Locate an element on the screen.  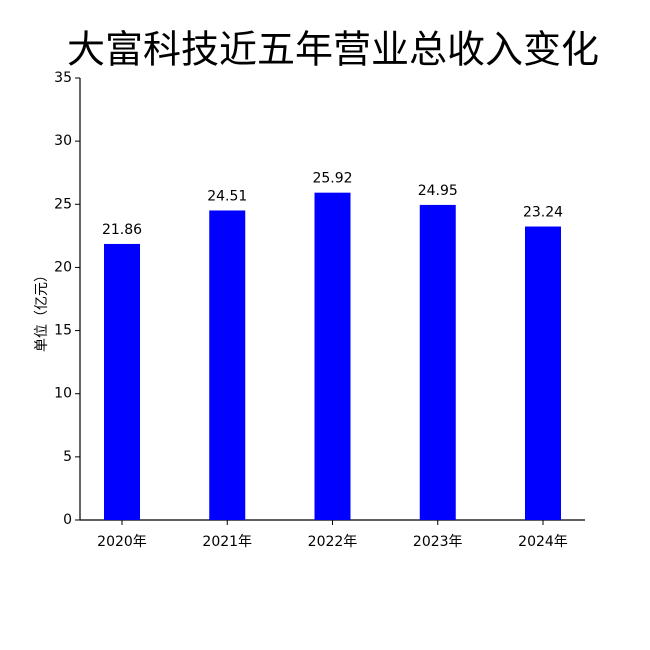
y-axis-label: 单位（亿元） is located at coordinates (42, 310).